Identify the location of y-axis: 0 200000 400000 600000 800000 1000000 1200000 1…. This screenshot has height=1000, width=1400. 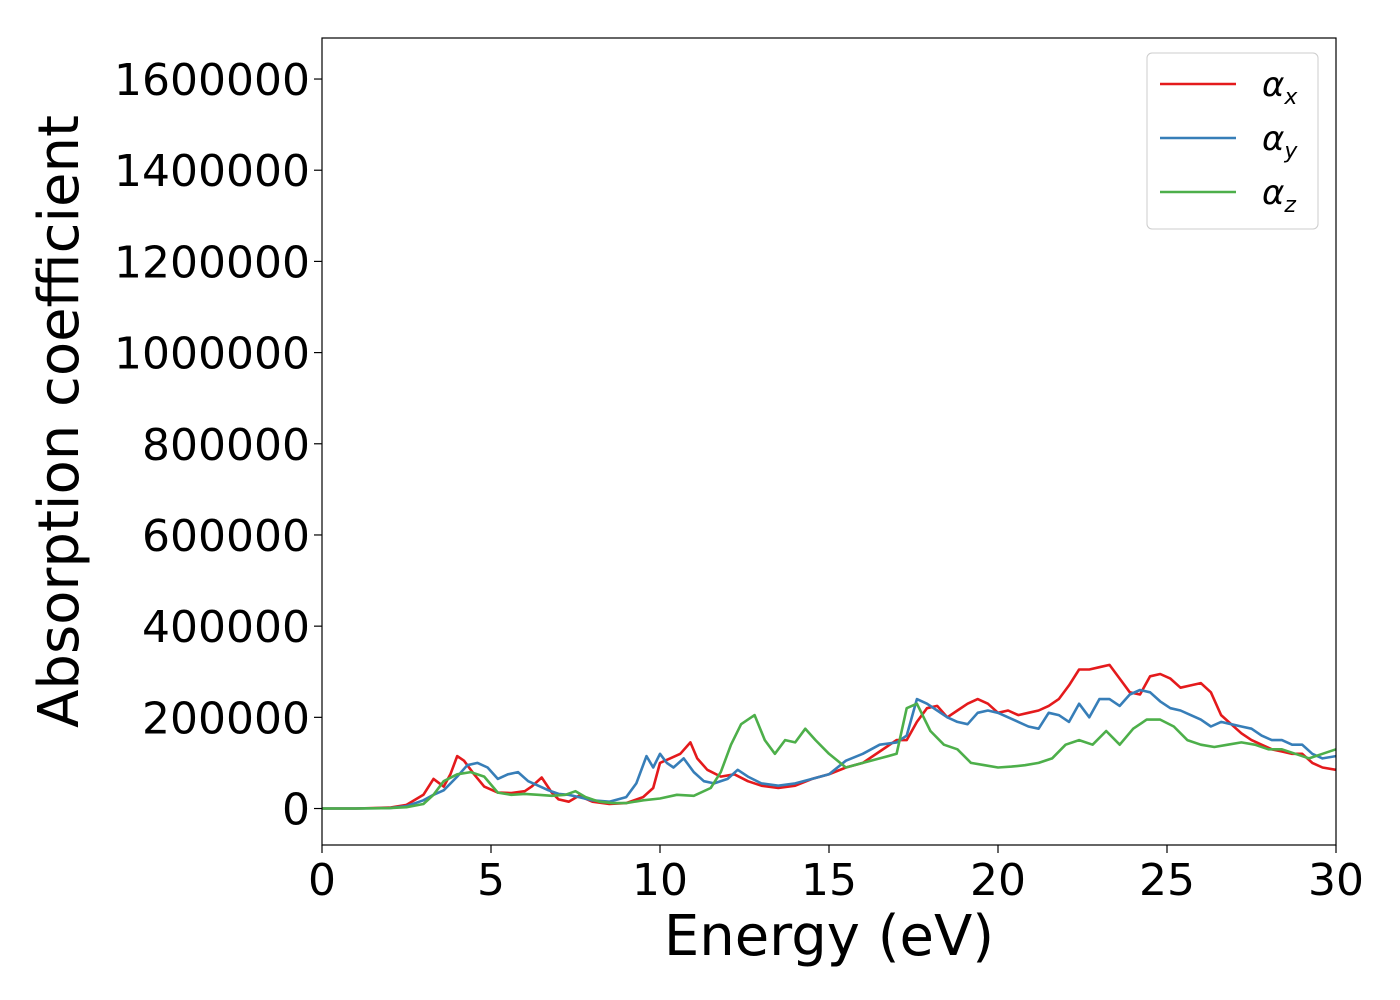
(218, 445).